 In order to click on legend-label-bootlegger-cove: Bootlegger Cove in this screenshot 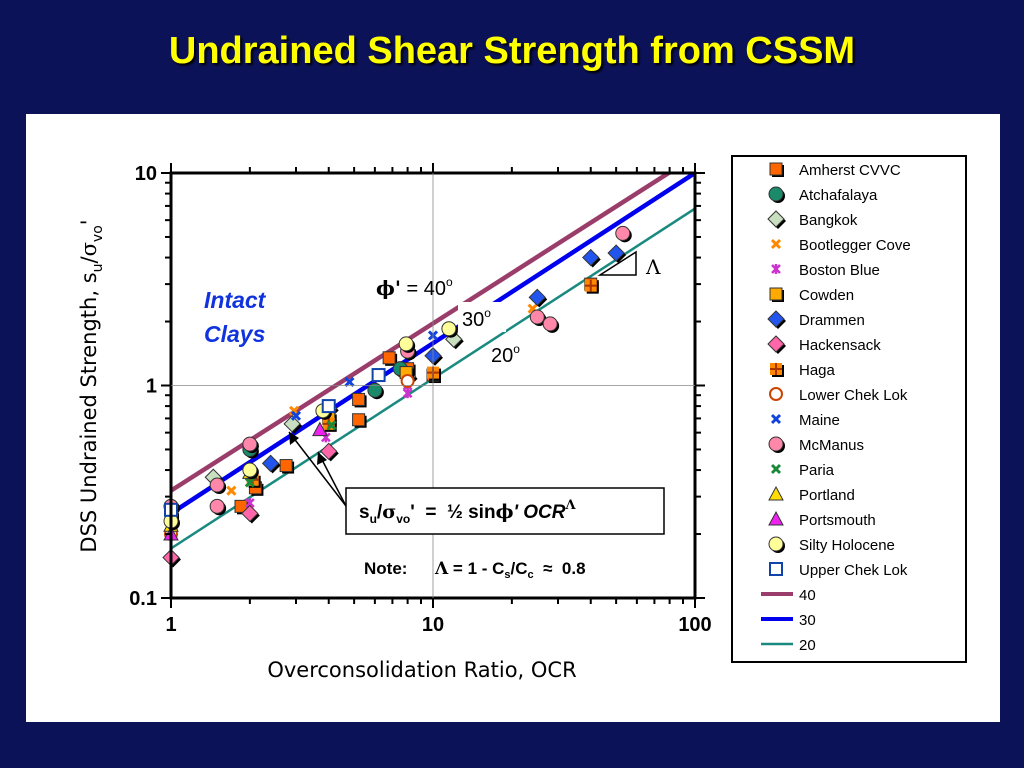, I will do `click(855, 245)`.